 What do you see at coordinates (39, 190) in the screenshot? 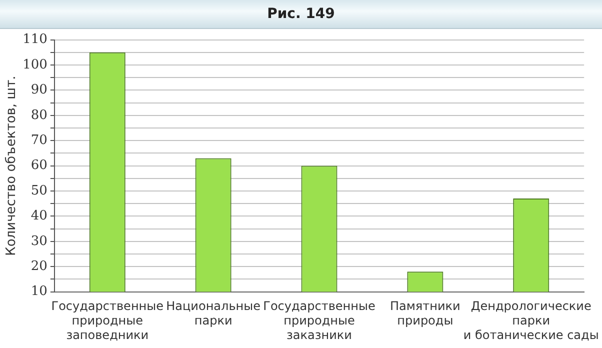
I see `y-tick-label: 50` at bounding box center [39, 190].